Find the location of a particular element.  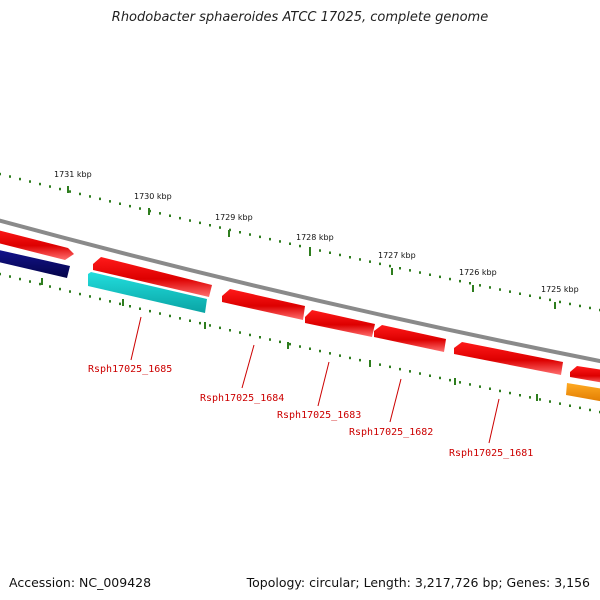

ruler-label-1726: 1726 kbp is located at coordinates (478, 272).